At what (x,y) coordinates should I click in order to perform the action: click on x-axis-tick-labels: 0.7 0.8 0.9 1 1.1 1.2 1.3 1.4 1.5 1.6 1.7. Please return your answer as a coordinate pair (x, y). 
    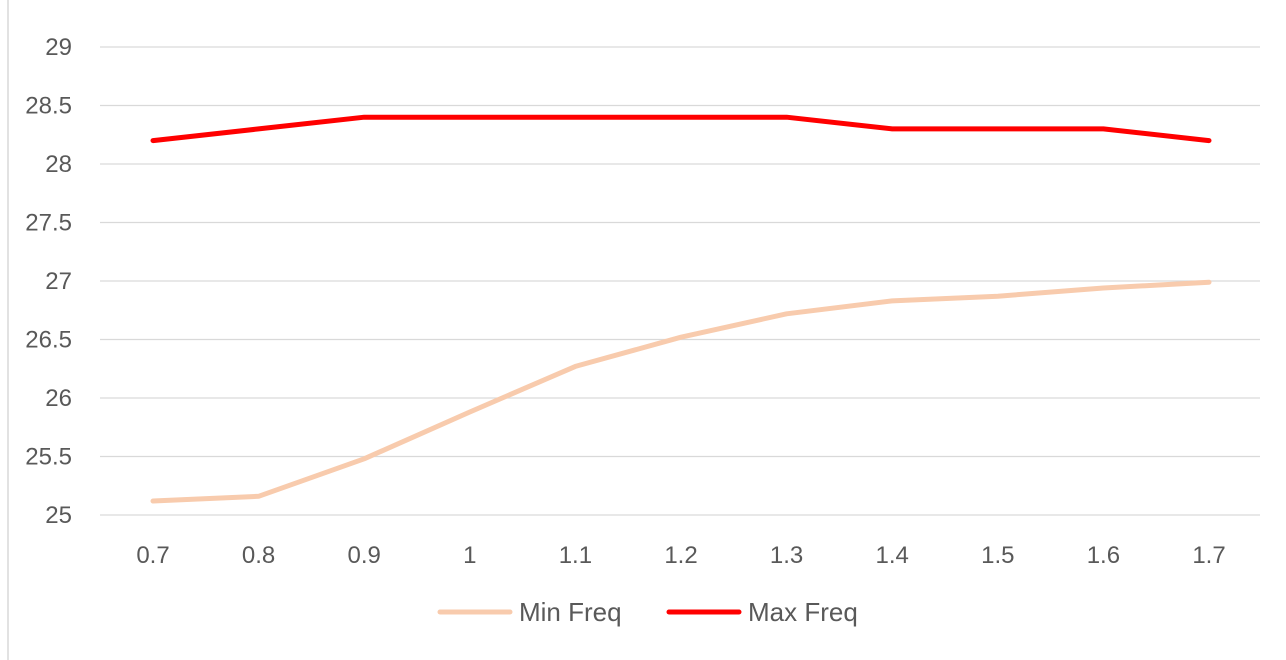
    Looking at the image, I should click on (680, 555).